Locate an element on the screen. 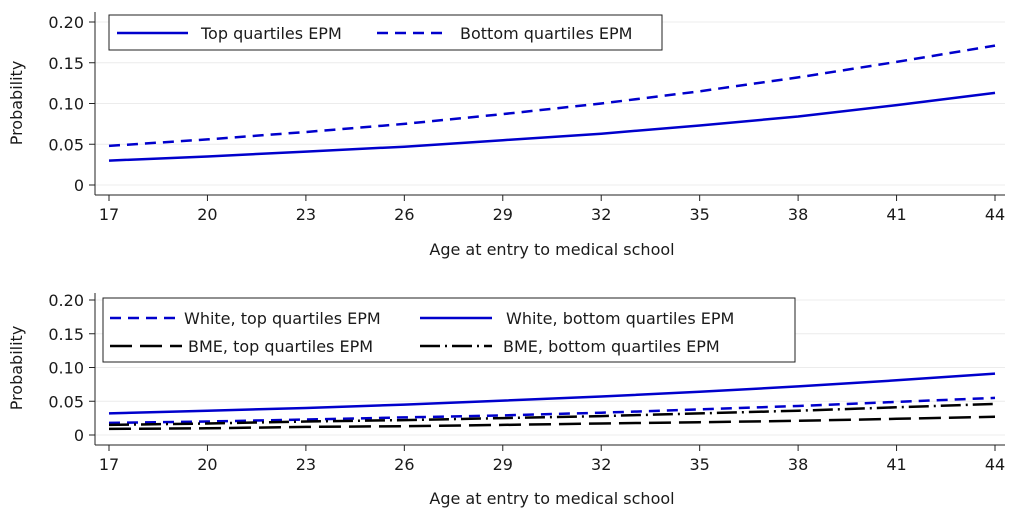 Image resolution: width=1011 pixels, height=508 pixels. y-ticks-top: 0 0.05 0.10 0.15 0.20 is located at coordinates (71, 104).